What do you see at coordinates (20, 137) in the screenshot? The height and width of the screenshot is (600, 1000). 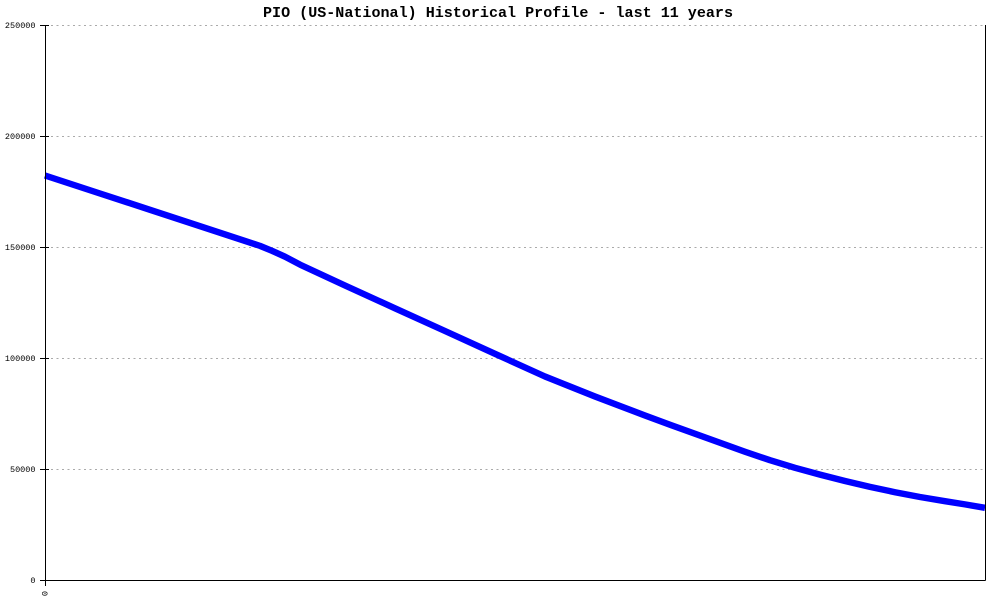 I see `svg-text: 200000` at bounding box center [20, 137].